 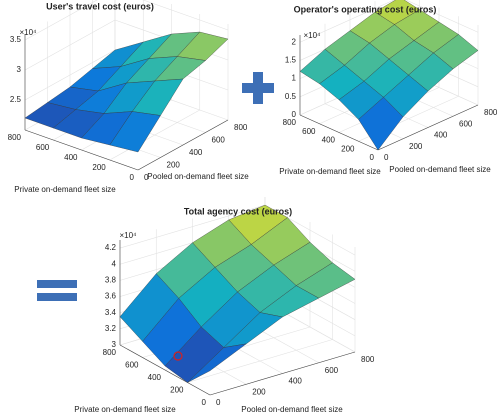 I want to click on z-tick-label: 4.2, so click(x=111, y=247).